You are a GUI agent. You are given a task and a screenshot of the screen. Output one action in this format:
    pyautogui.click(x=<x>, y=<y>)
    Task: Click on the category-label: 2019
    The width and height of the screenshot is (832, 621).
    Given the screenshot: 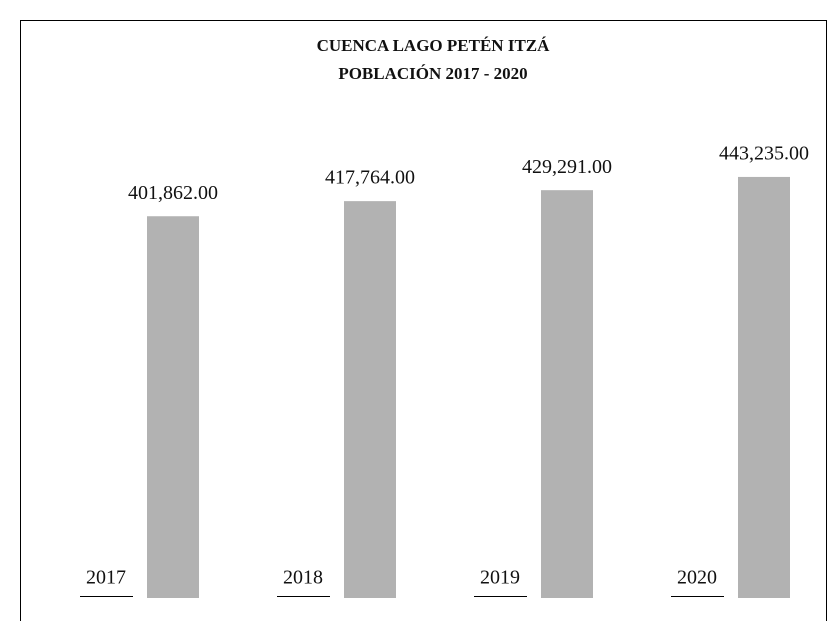 What is the action you would take?
    pyautogui.click(x=500, y=578)
    